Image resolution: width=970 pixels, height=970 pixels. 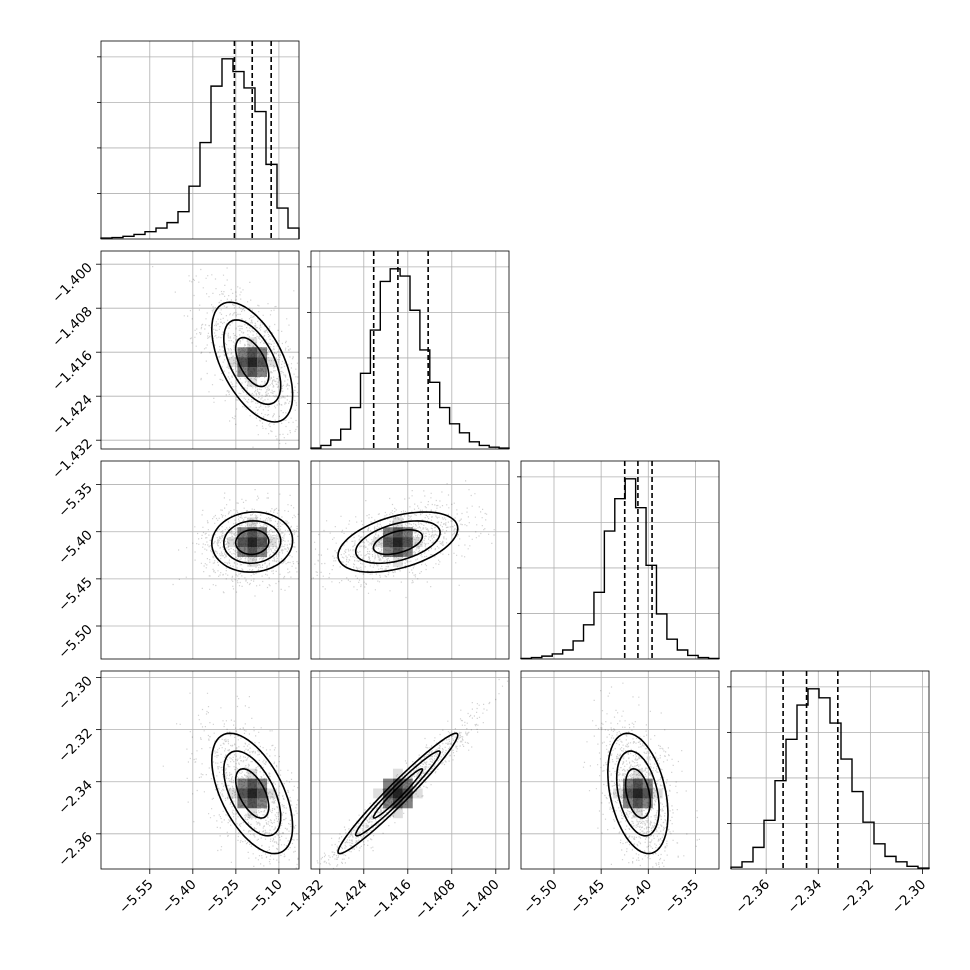 What do you see at coordinates (75, 594) in the screenshot?
I see `y-tick-label: −5.45` at bounding box center [75, 594].